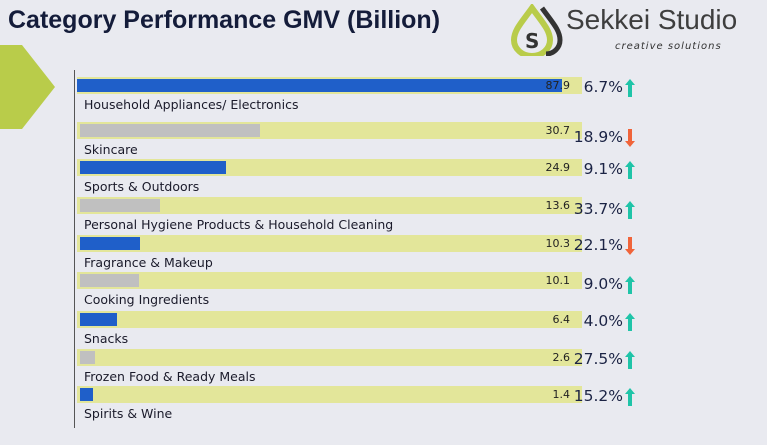  I want to click on change-indicator: 6.7%, so click(595, 87).